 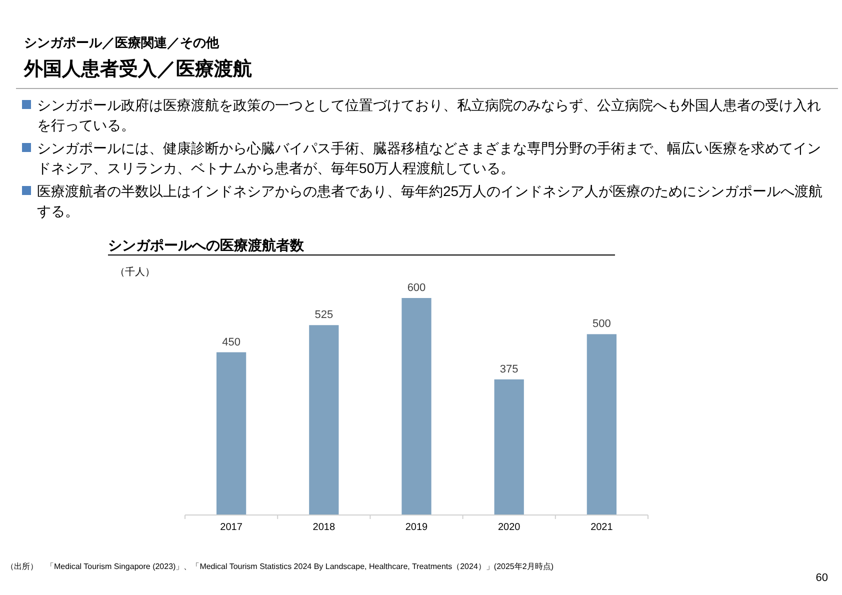 I want to click on chart-title: シンガポールへの医療渡航者数, so click(x=206, y=245).